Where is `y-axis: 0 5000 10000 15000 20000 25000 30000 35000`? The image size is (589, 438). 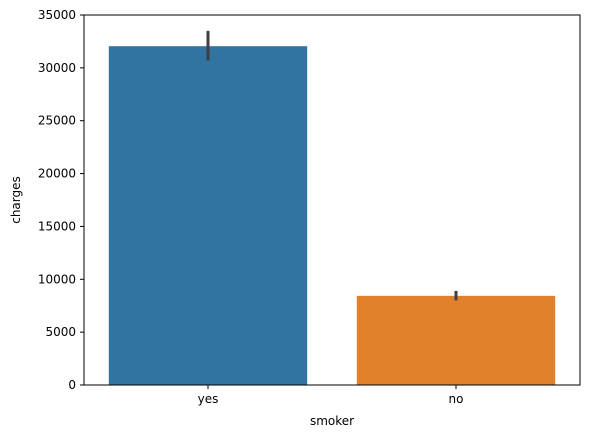 y-axis: 0 5000 10000 15000 20000 25000 30000 35000 is located at coordinates (61, 200).